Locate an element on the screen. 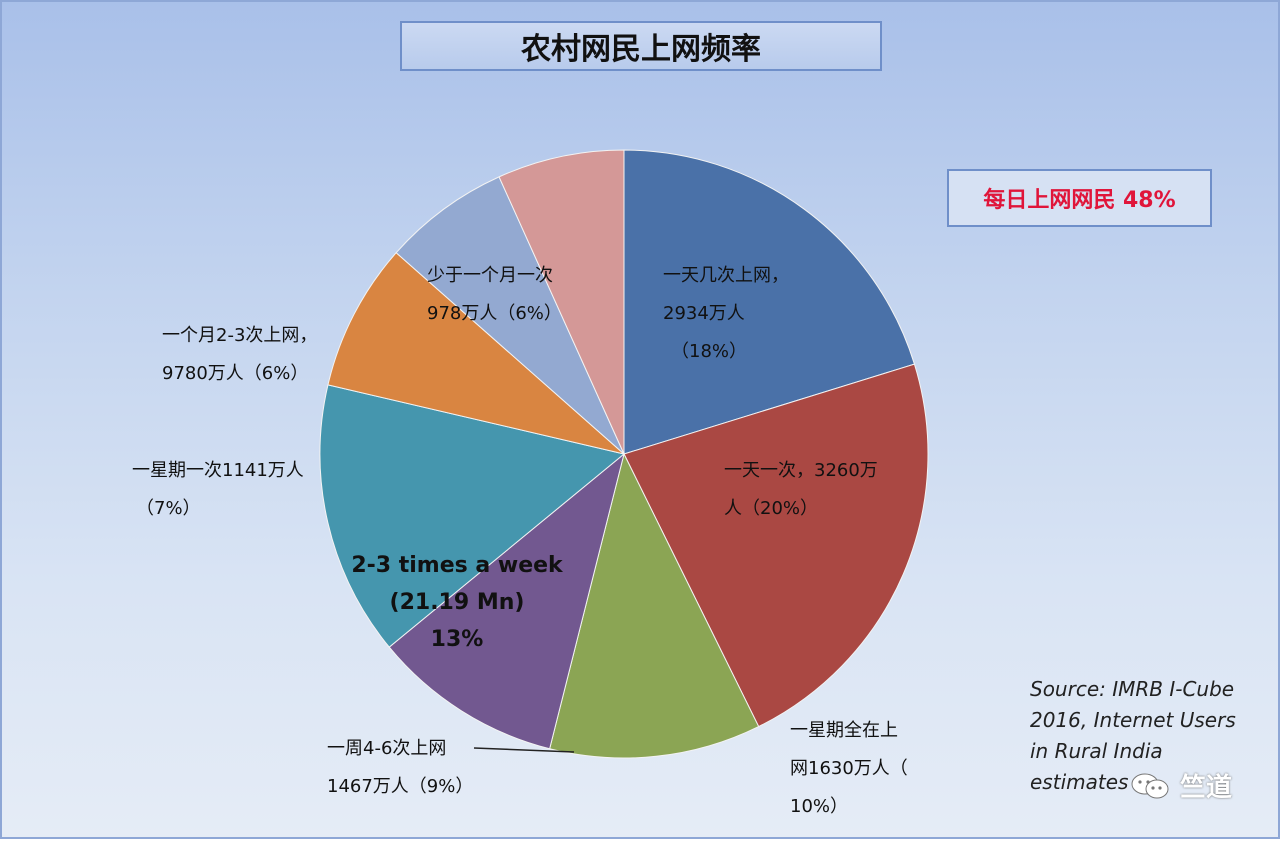 The image size is (1280, 841). pie-slice-2-3-times-a-week is located at coordinates (472, 516).